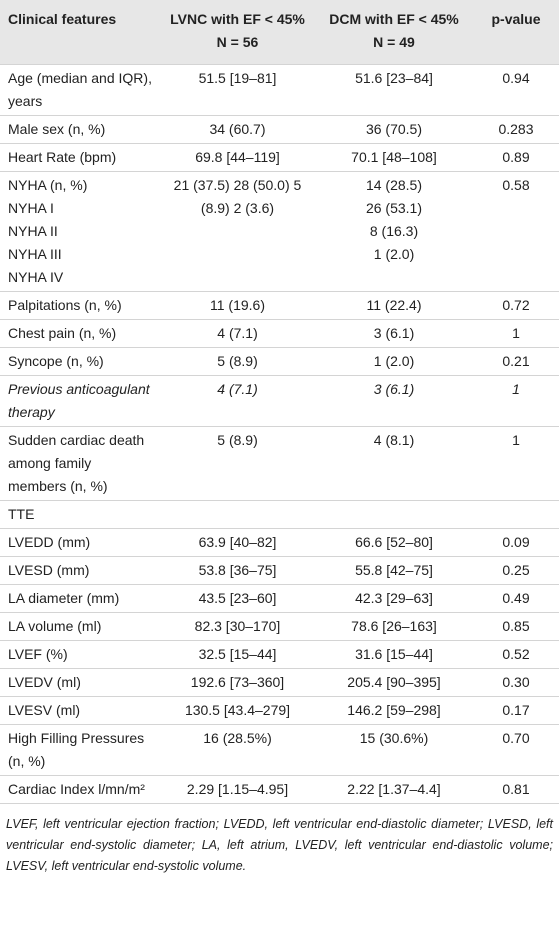  Describe the element at coordinates (394, 305) in the screenshot. I see `table-cell: 11 (22.4)` at that location.